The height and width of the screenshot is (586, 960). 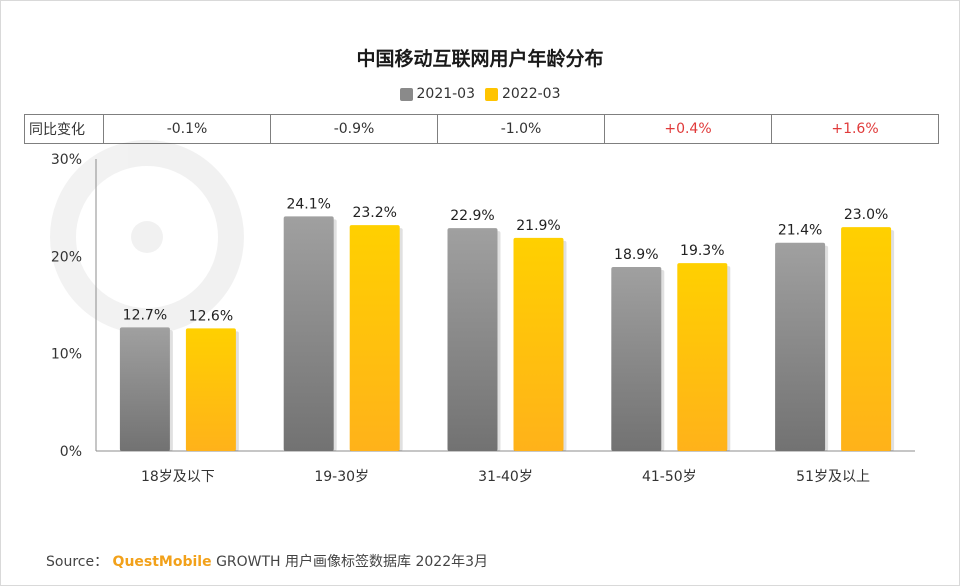 What do you see at coordinates (374, 213) in the screenshot?
I see `data-label: 23.2%` at bounding box center [374, 213].